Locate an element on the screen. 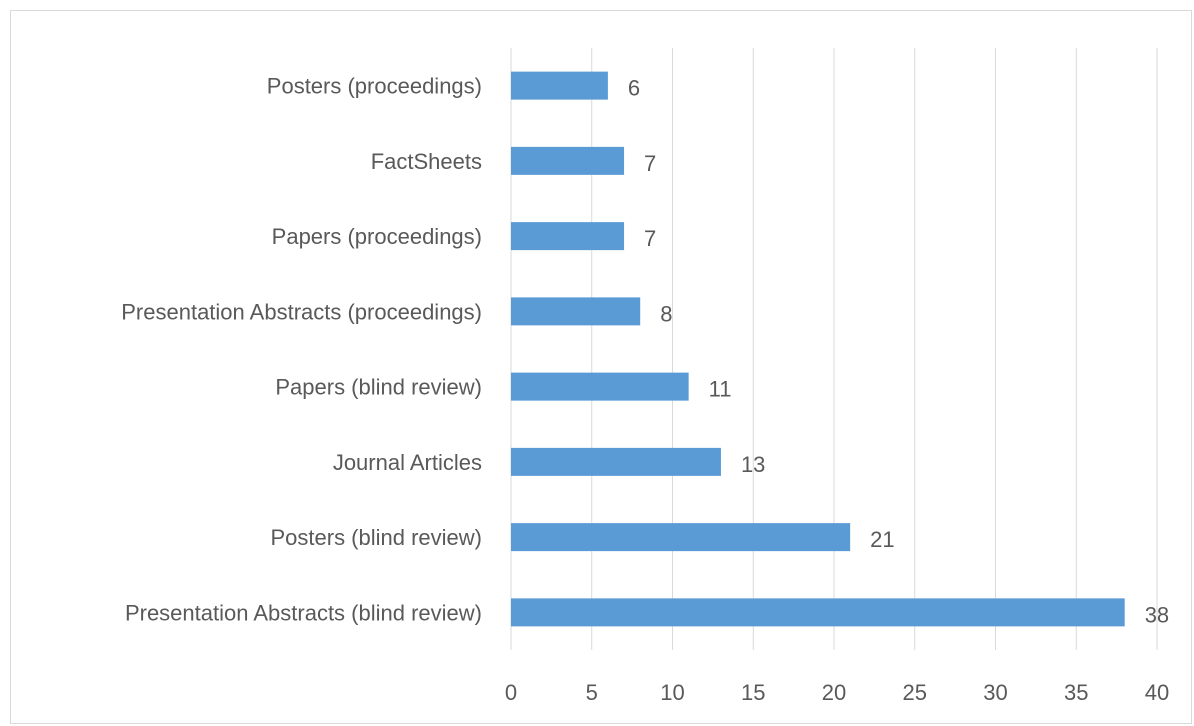  x-axis-tick-labels: 0 5 10 15 20 25 30 35 40 is located at coordinates (837, 692).